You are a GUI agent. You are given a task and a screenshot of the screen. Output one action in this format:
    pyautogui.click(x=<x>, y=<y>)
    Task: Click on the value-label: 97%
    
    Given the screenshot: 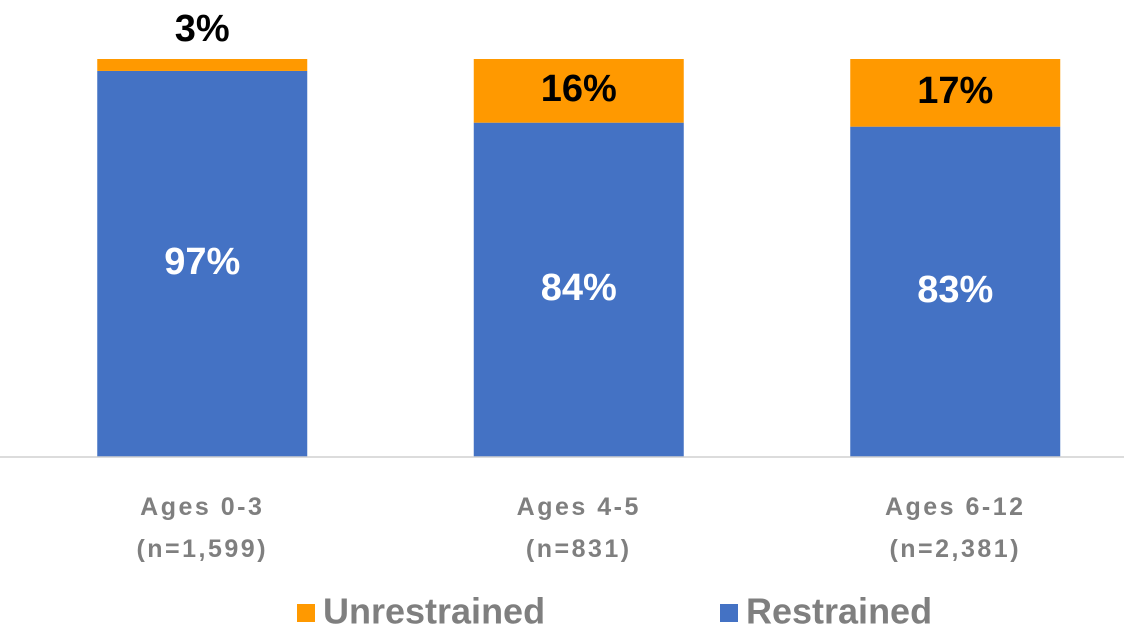 What is the action you would take?
    pyautogui.click(x=202, y=262)
    